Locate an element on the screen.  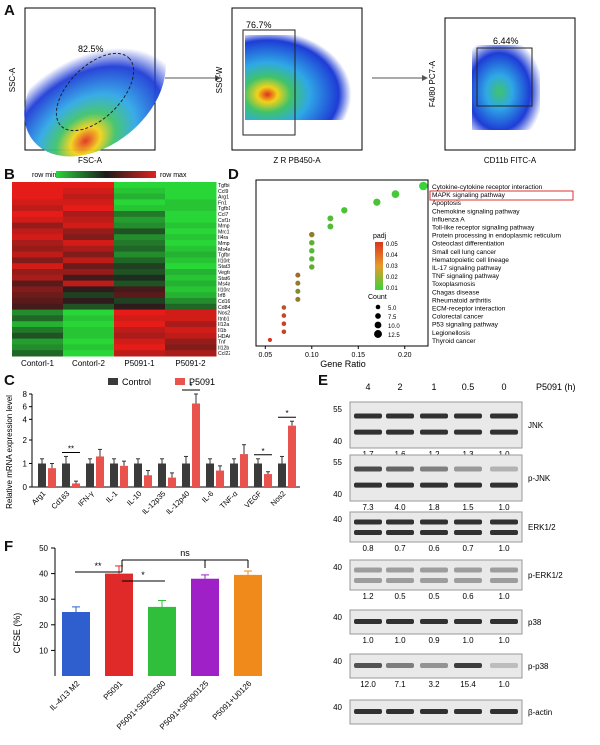
western-quant: 1.8 is located at coordinates (434, 507).